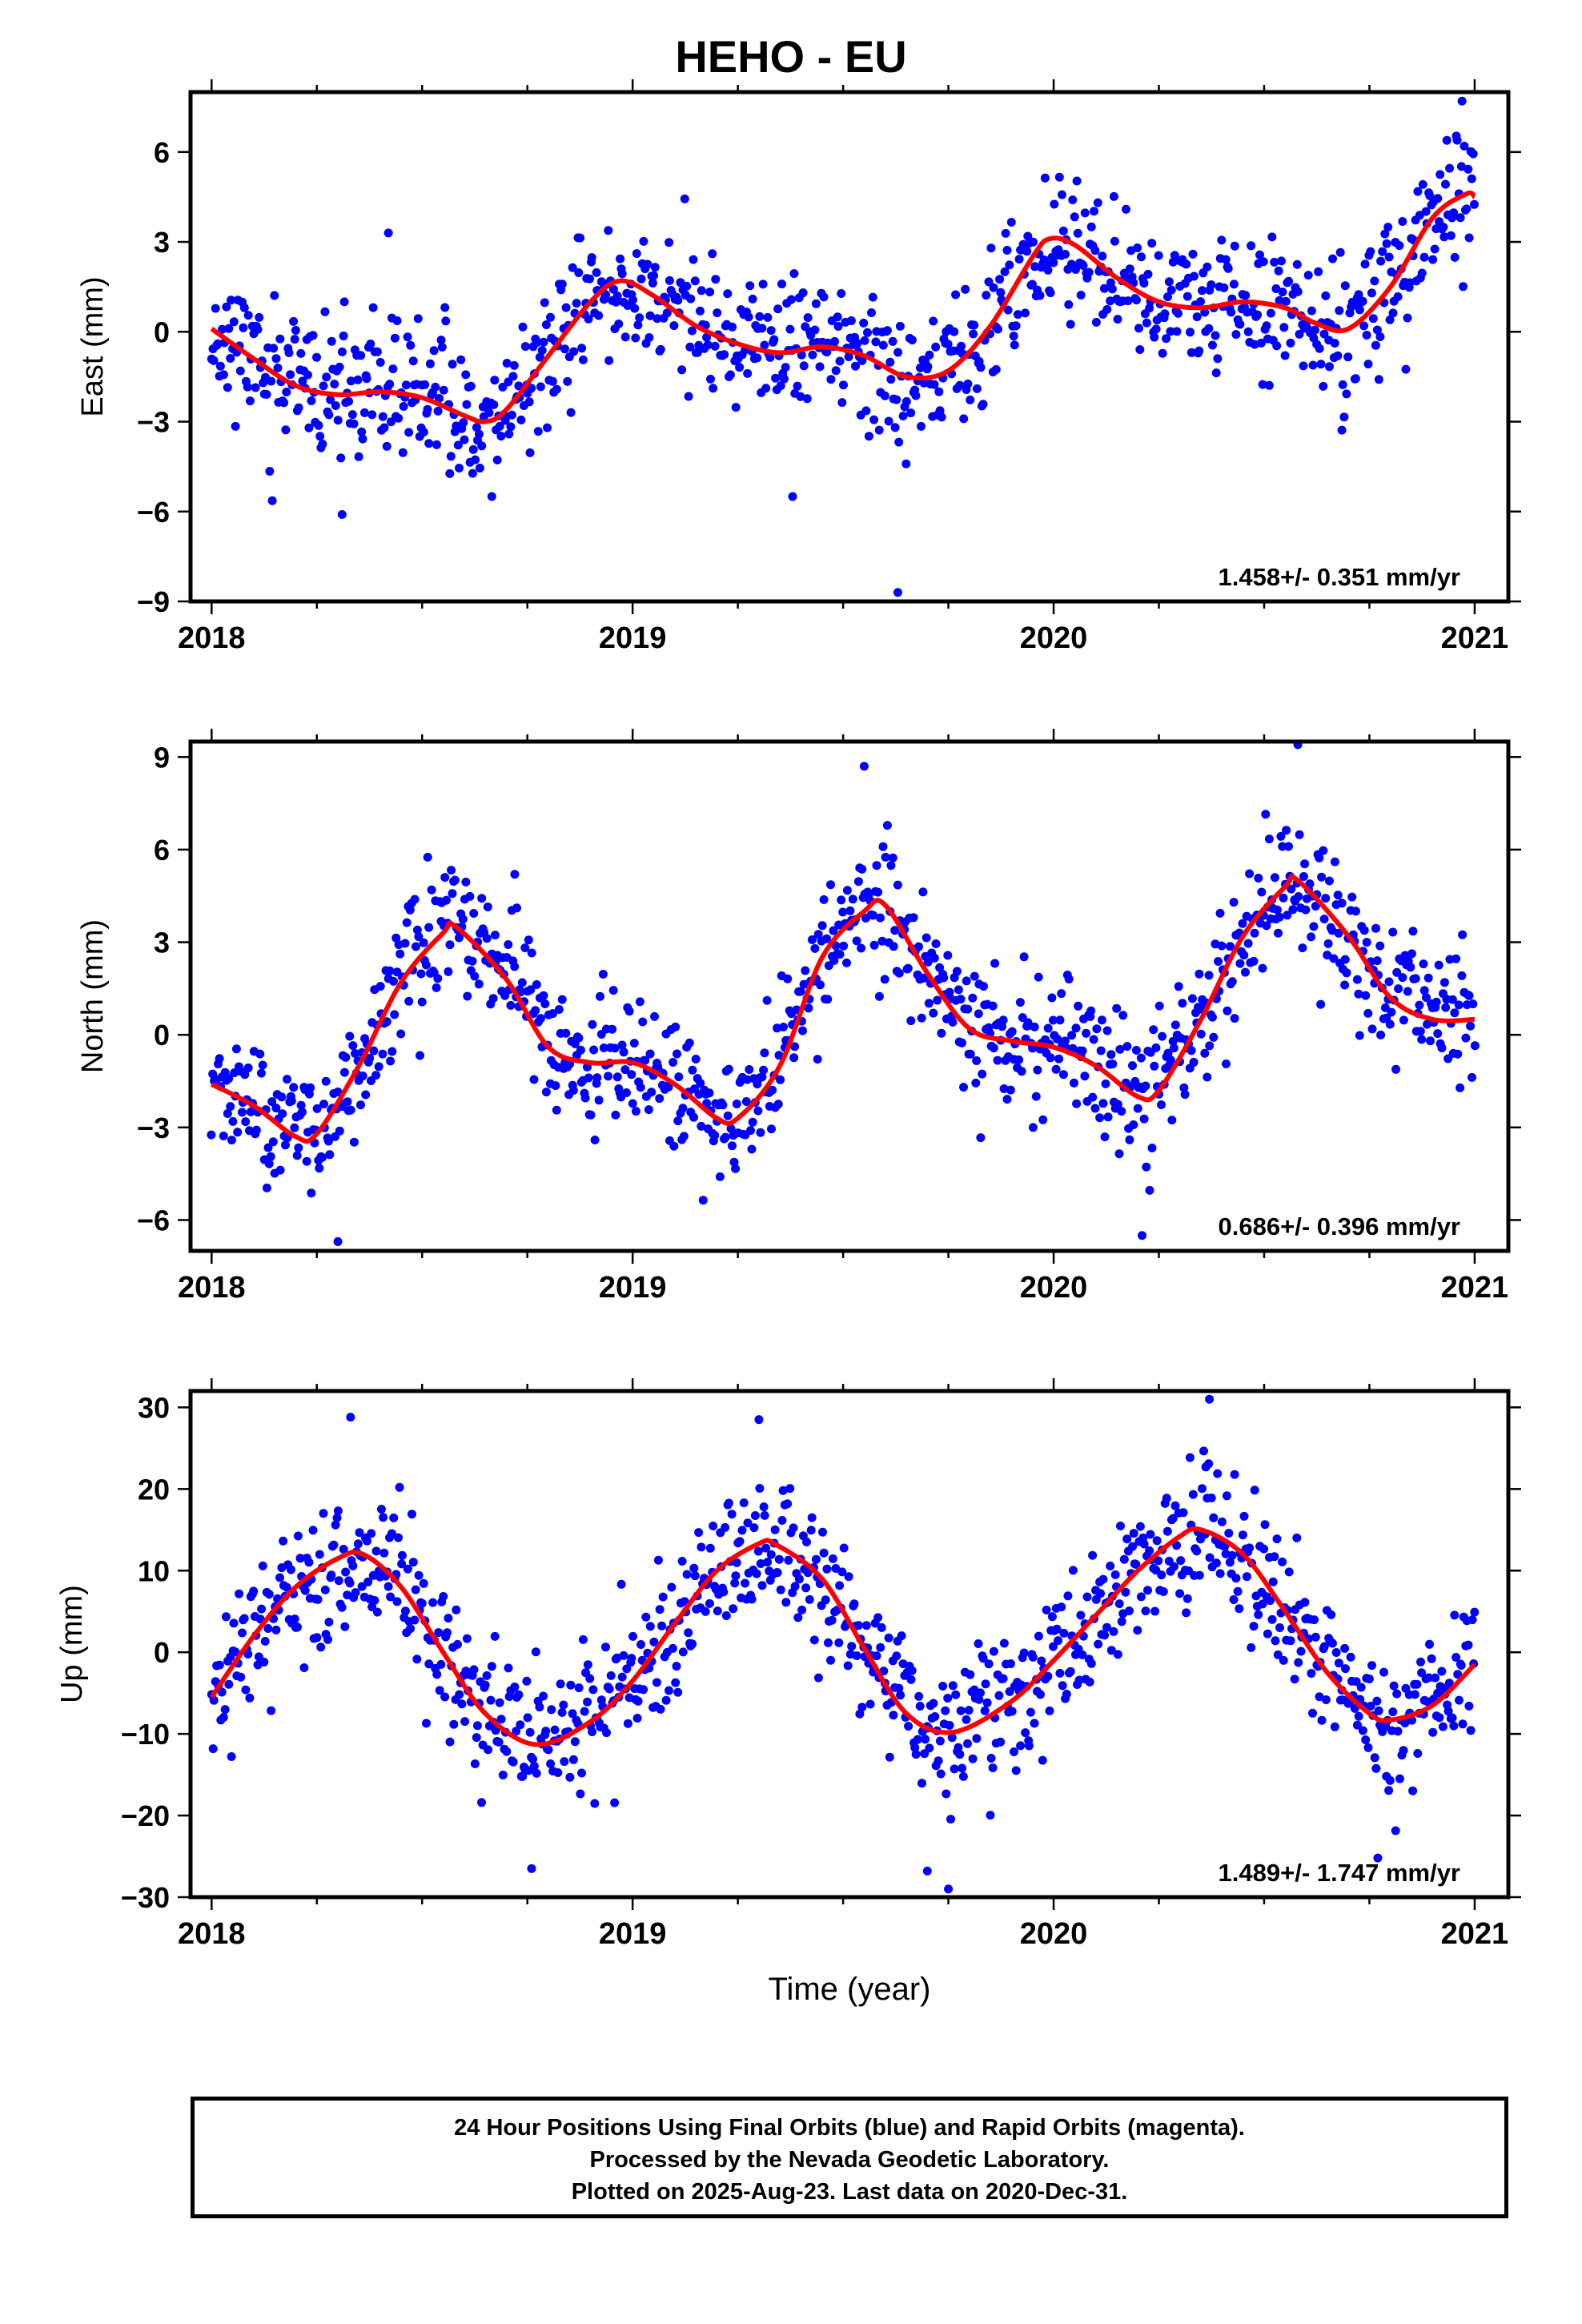 This screenshot has width=1582, height=2324. Describe the element at coordinates (145, 1897) in the screenshot. I see `y-tick-label: −30` at that location.